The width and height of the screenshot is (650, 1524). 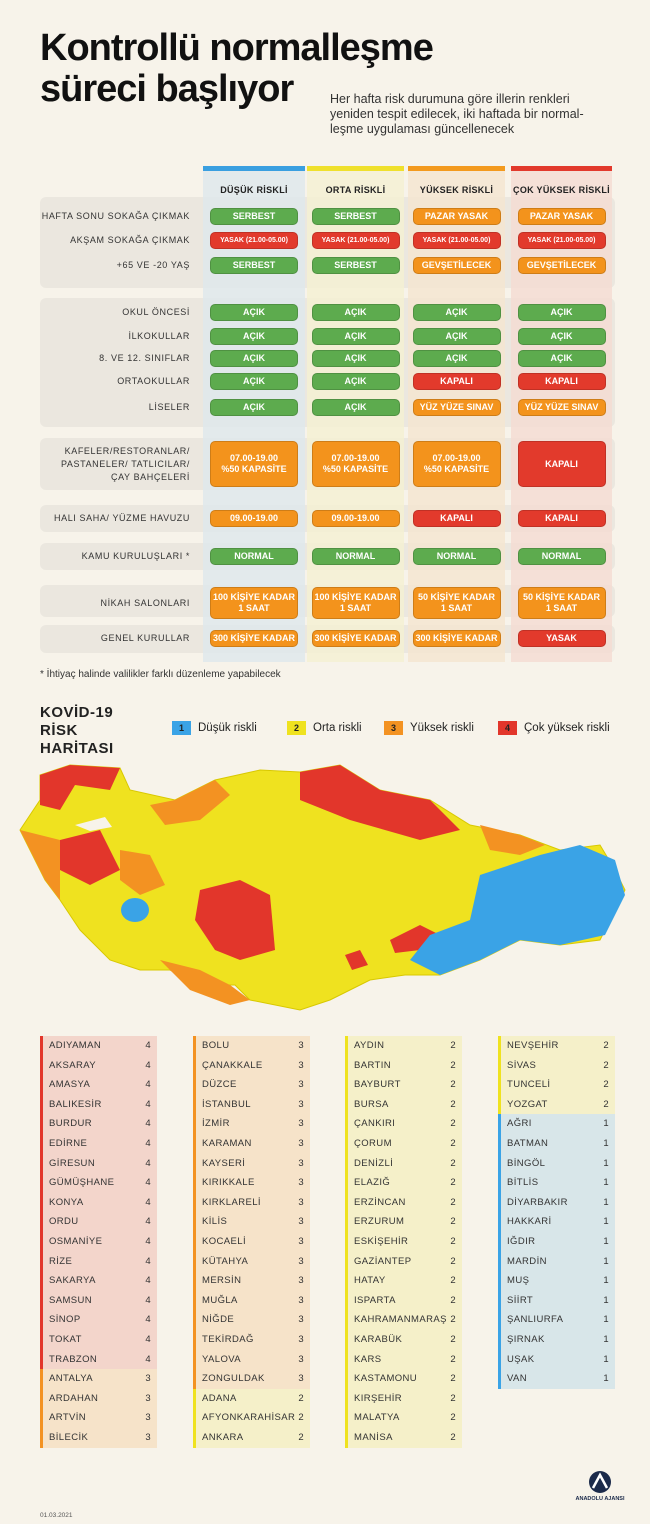 I want to click on province-name: KIRKLARELİ, so click(x=231, y=1202).